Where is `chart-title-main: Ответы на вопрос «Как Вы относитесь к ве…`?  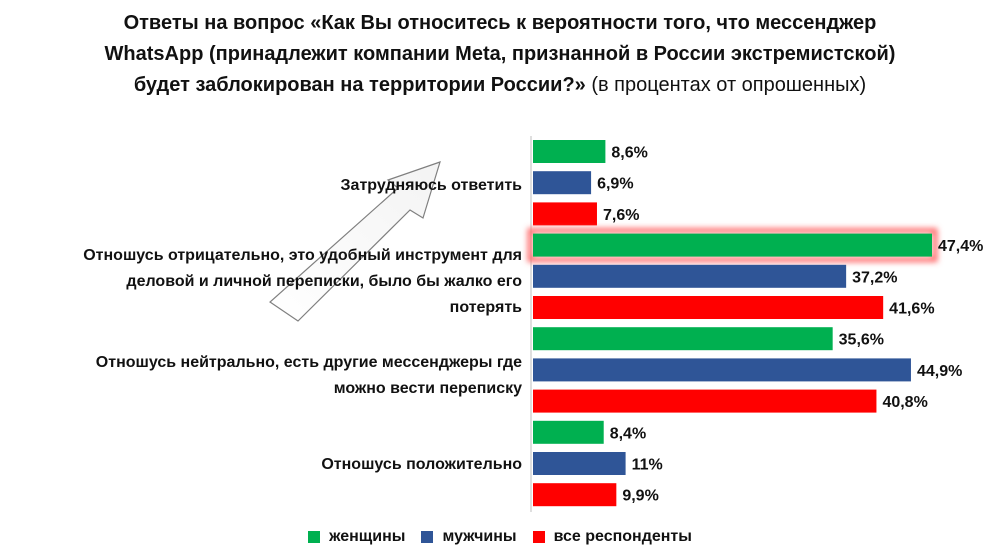 chart-title-main: Ответы на вопрос «Как Вы относитесь к ве… is located at coordinates (500, 54).